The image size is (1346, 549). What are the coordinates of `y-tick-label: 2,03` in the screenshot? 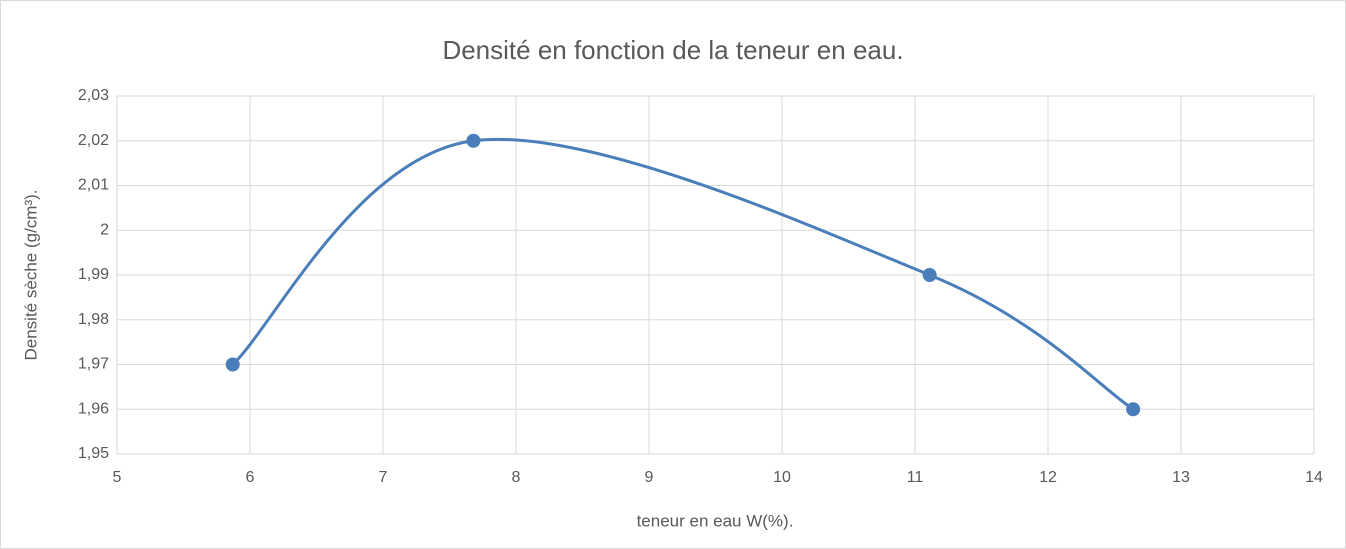 It's located at (93, 95).